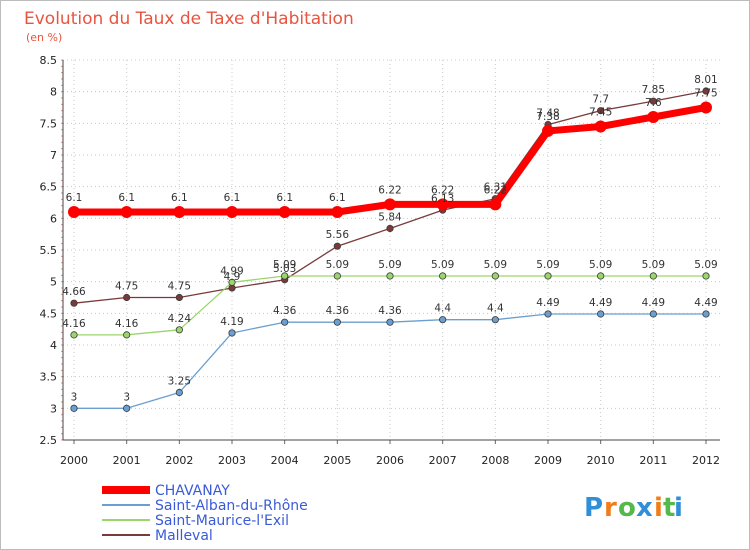 Image resolution: width=750 pixels, height=550 pixels. What do you see at coordinates (644, 508) in the screenshot?
I see `logo-letter: x` at bounding box center [644, 508].